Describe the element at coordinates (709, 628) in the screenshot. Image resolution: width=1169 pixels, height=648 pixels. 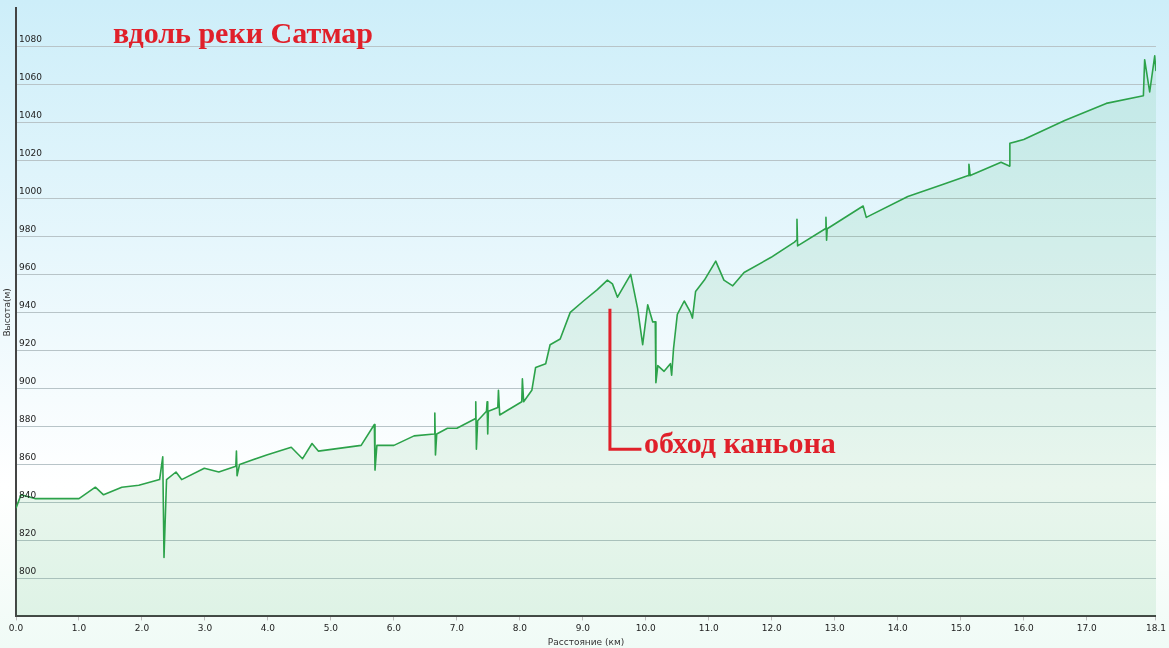
I see `x-tick-label: 11.0` at that location.